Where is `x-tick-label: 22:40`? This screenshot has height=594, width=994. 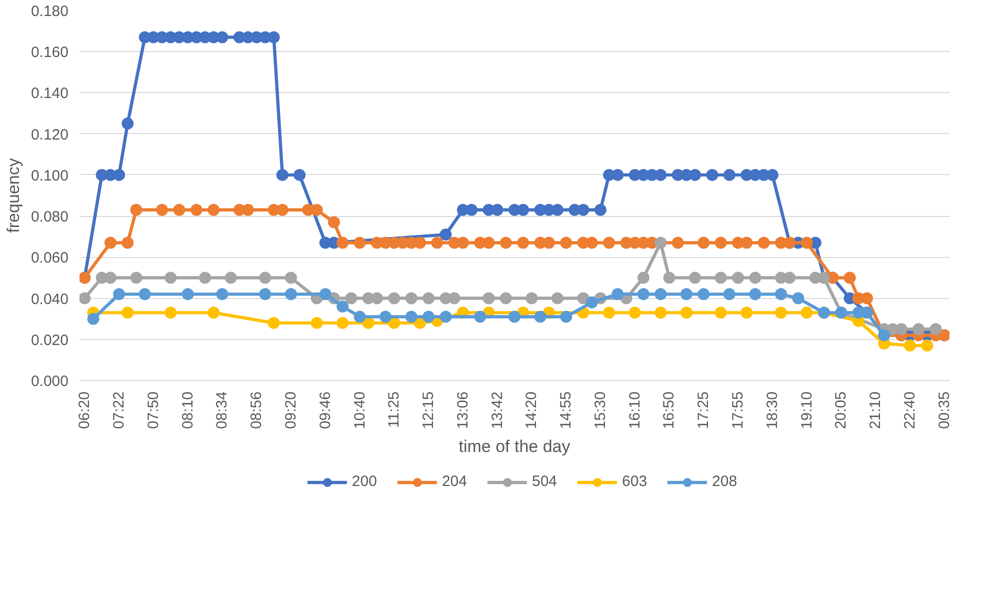
x-tick-label: 22:40 is located at coordinates (909, 410).